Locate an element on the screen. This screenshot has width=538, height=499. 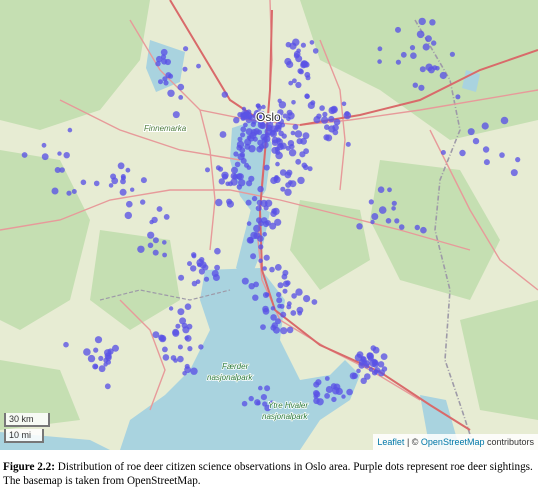
leaflet-link: Leaflet is located at coordinates (391, 442).